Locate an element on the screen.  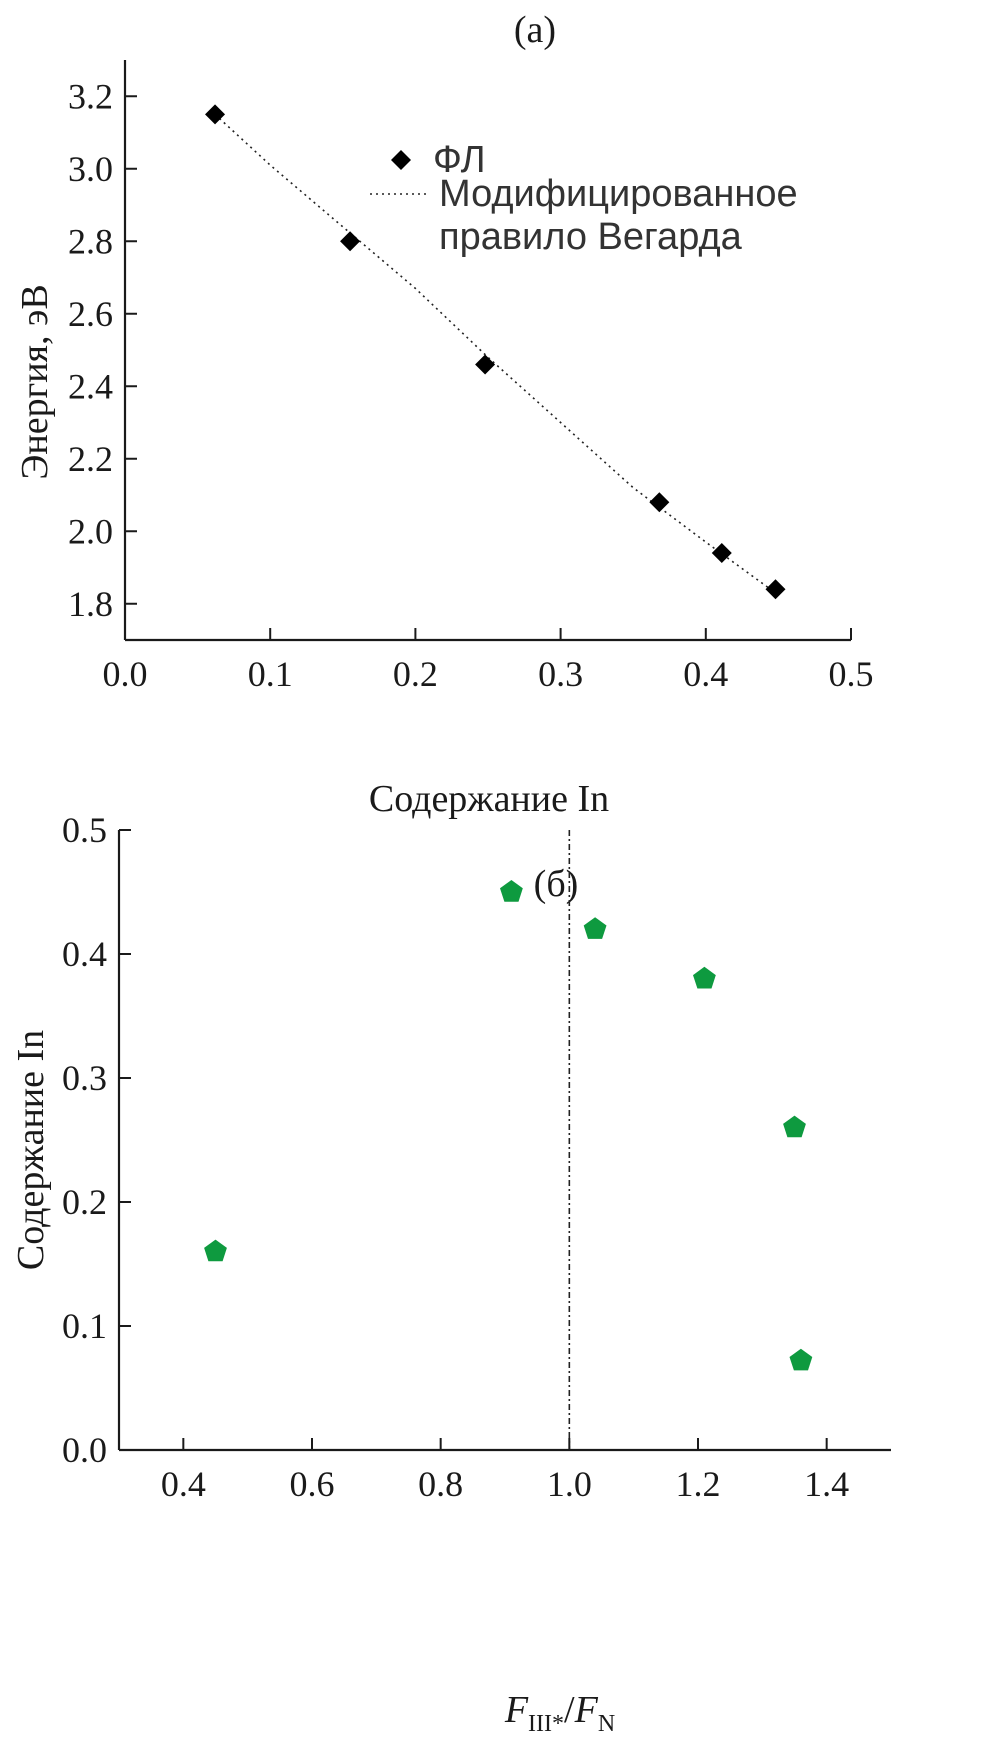
panel-a-x-tick-label-0-3: 0.3 is located at coordinates (560, 674).